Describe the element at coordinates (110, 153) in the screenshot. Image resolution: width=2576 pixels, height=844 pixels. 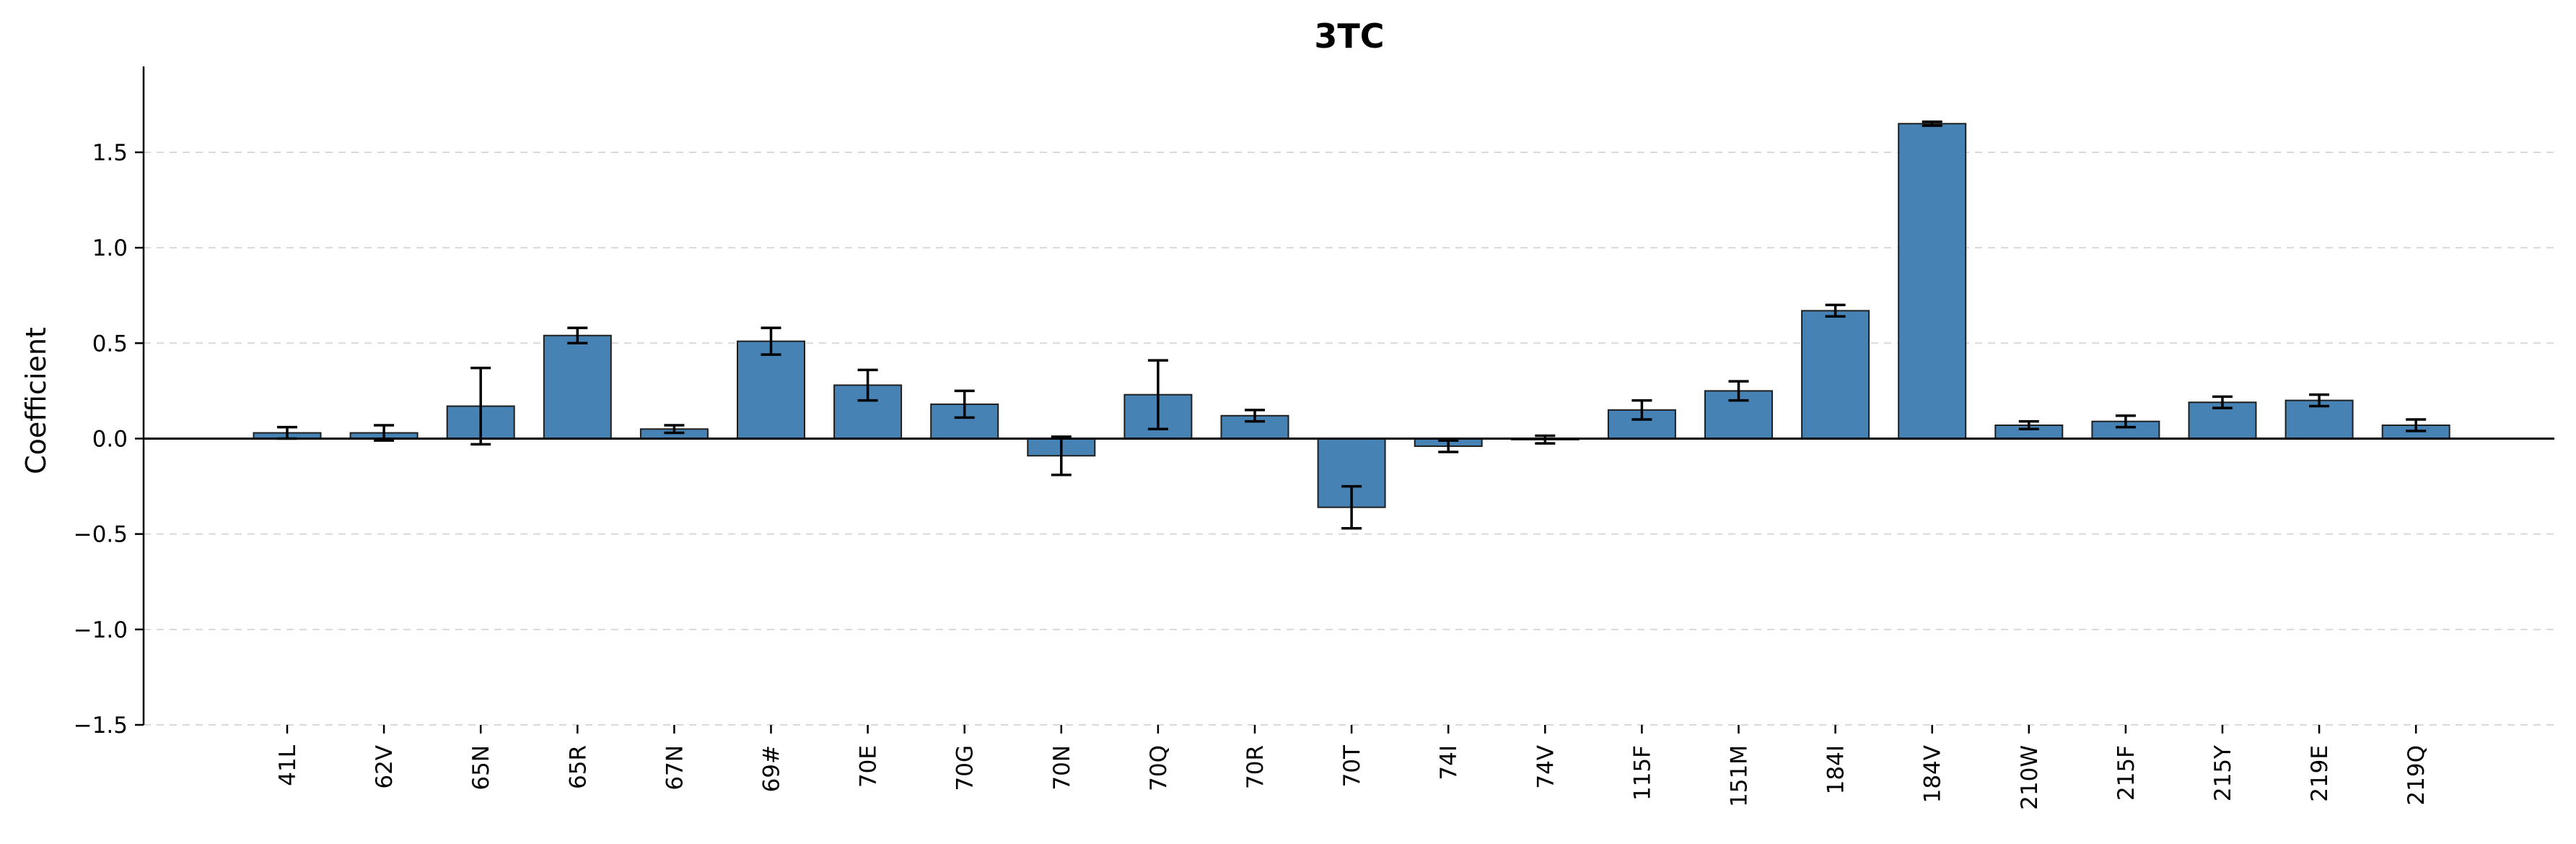
I see `y-tick-label: 1.5` at that location.